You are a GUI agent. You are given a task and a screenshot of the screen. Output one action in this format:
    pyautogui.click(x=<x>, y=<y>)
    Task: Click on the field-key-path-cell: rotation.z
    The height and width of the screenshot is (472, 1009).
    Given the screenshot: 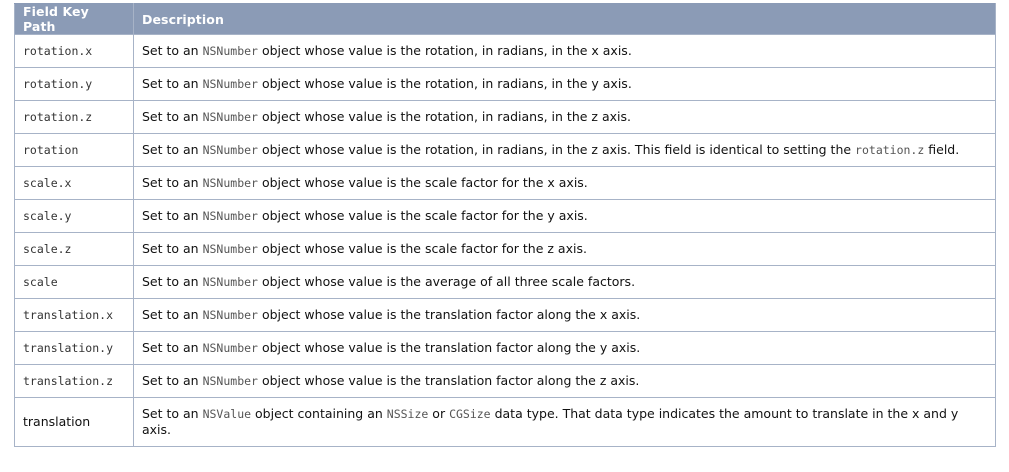 What is the action you would take?
    pyautogui.click(x=74, y=117)
    